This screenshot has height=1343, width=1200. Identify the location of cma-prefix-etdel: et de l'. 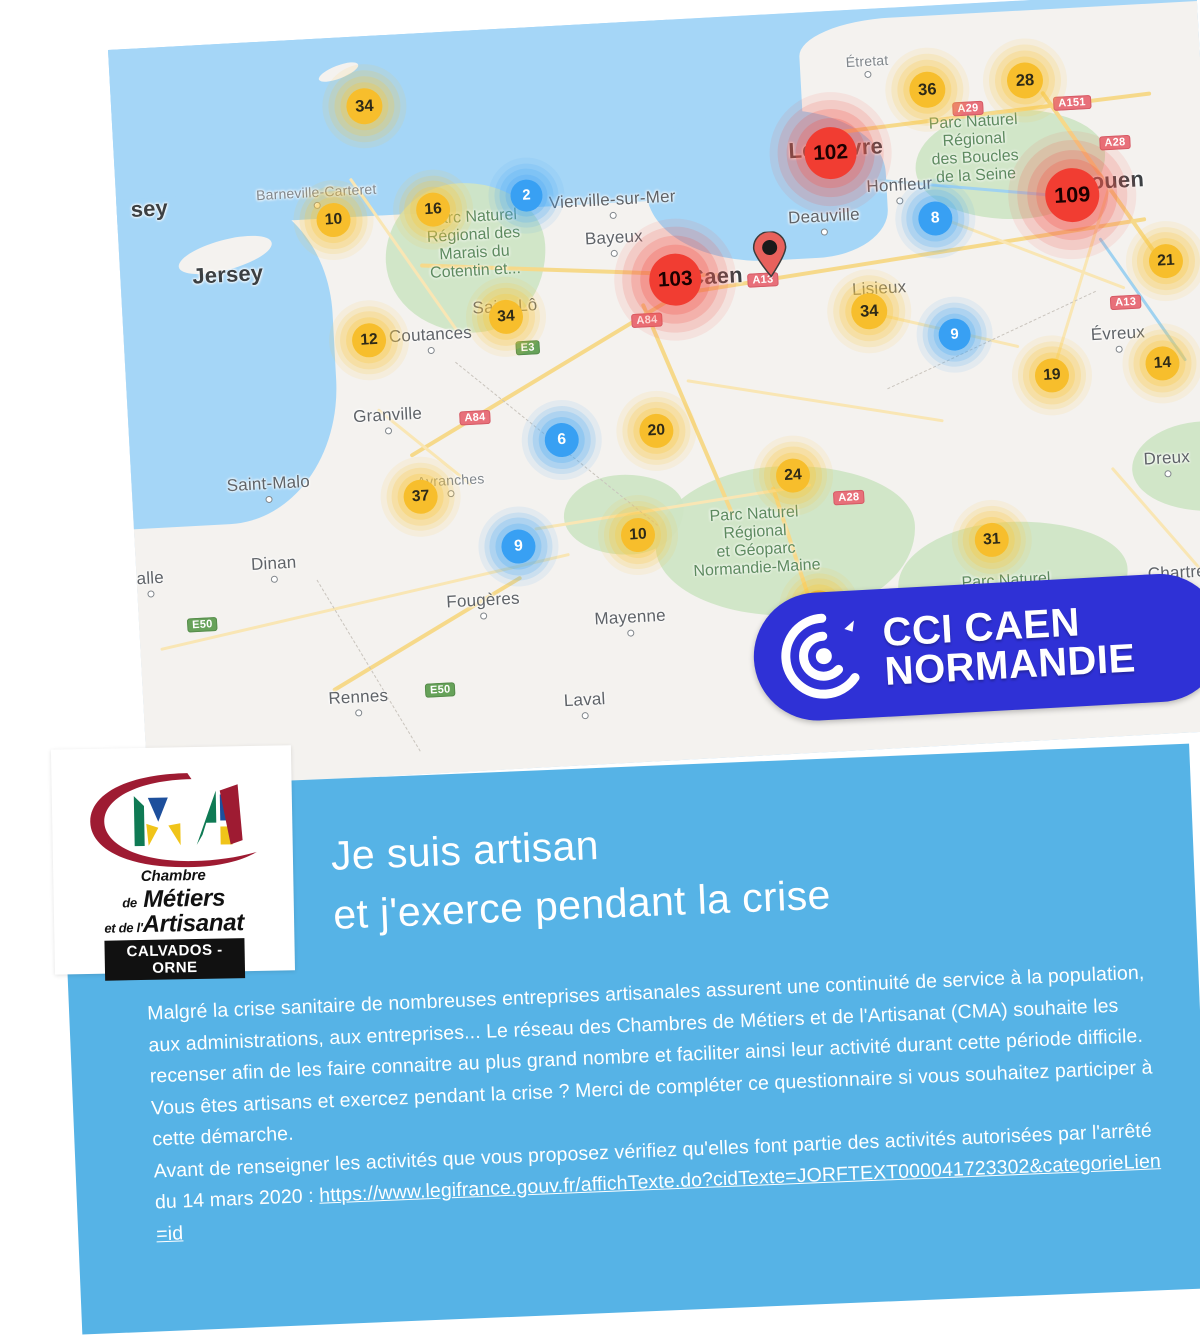
(123, 927).